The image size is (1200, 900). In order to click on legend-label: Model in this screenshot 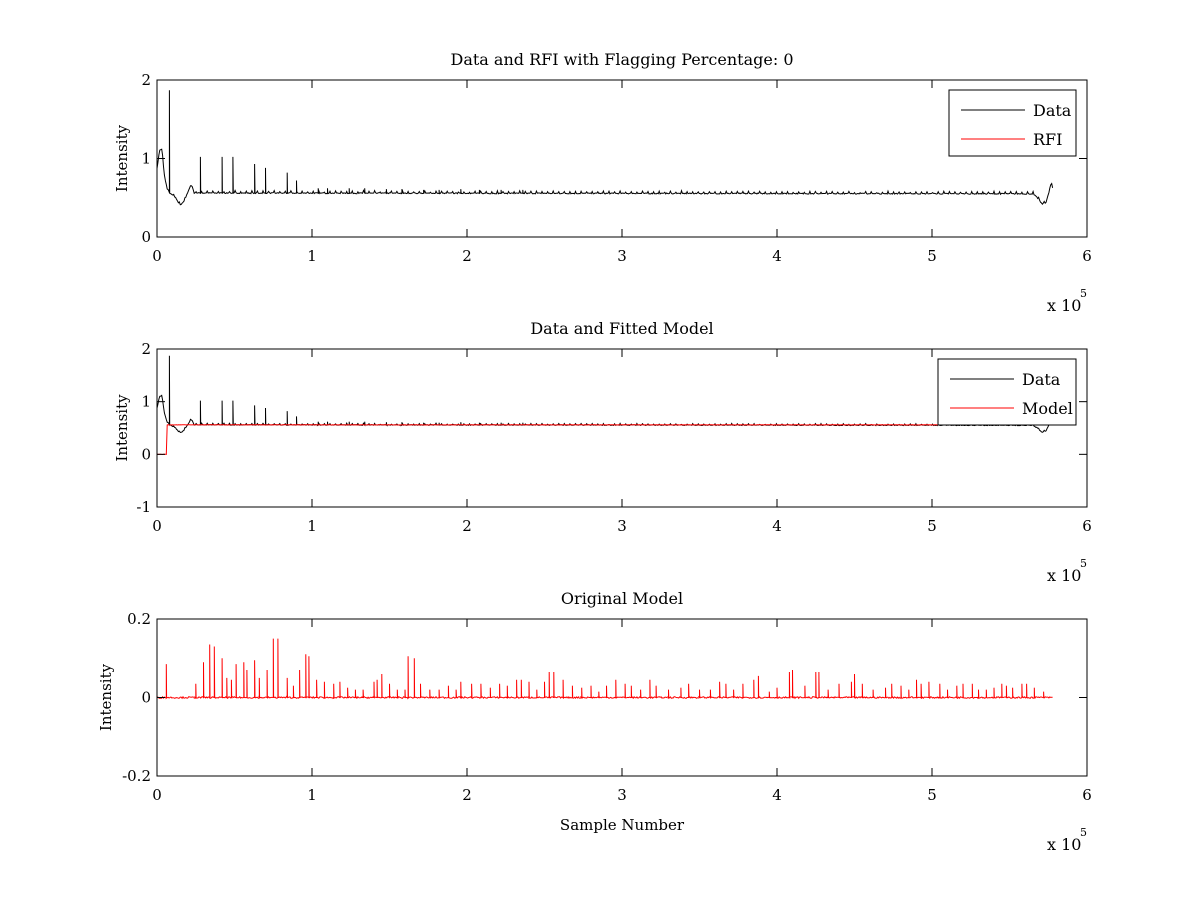, I will do `click(1047, 408)`.